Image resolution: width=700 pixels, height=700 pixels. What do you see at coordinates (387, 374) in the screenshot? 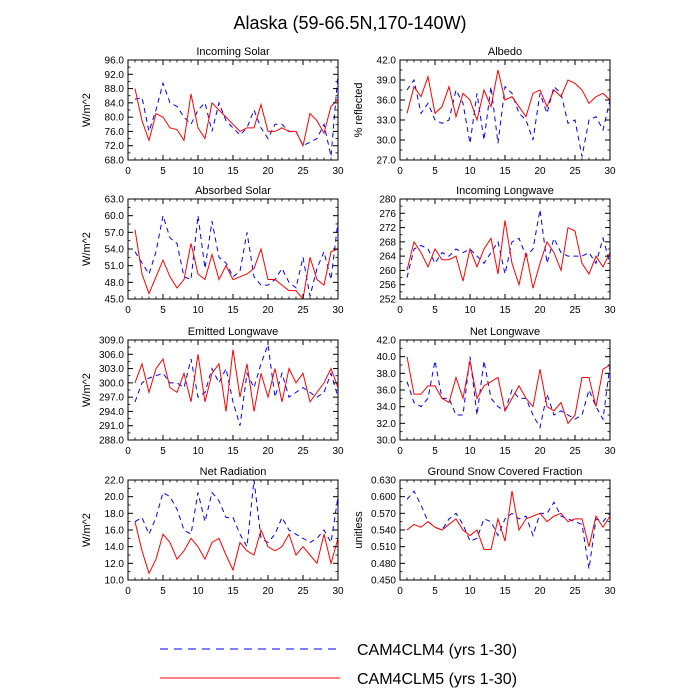
I see `y-tick-label: 38.0` at bounding box center [387, 374].